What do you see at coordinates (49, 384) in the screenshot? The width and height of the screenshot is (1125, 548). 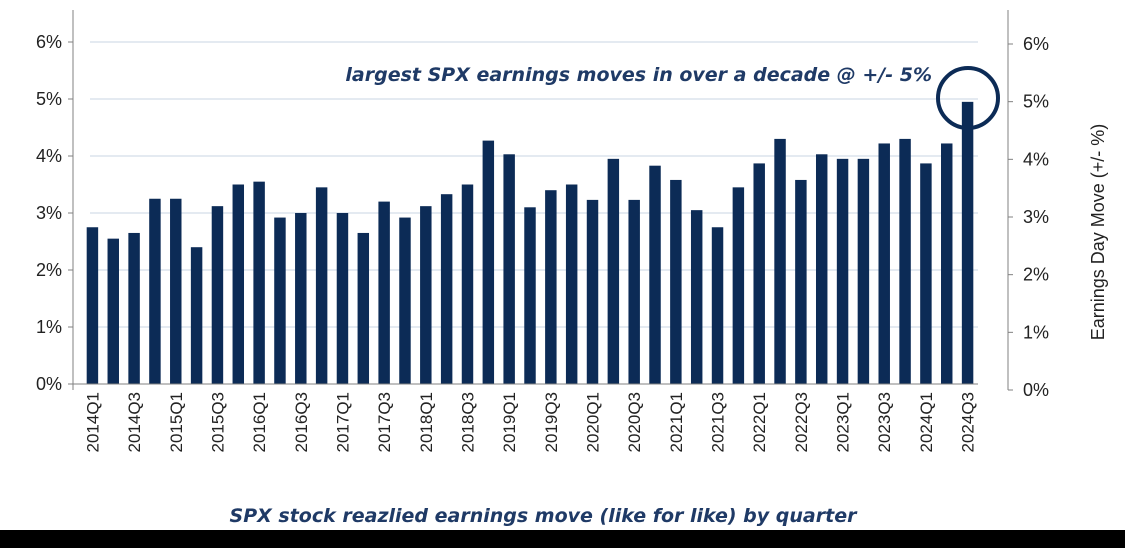 I see `left-tick-label: 0%` at bounding box center [49, 384].